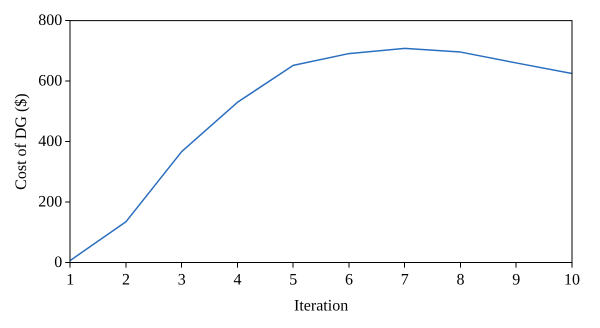 The image size is (600, 328). I want to click on y-tick-label: 800, so click(50, 20).